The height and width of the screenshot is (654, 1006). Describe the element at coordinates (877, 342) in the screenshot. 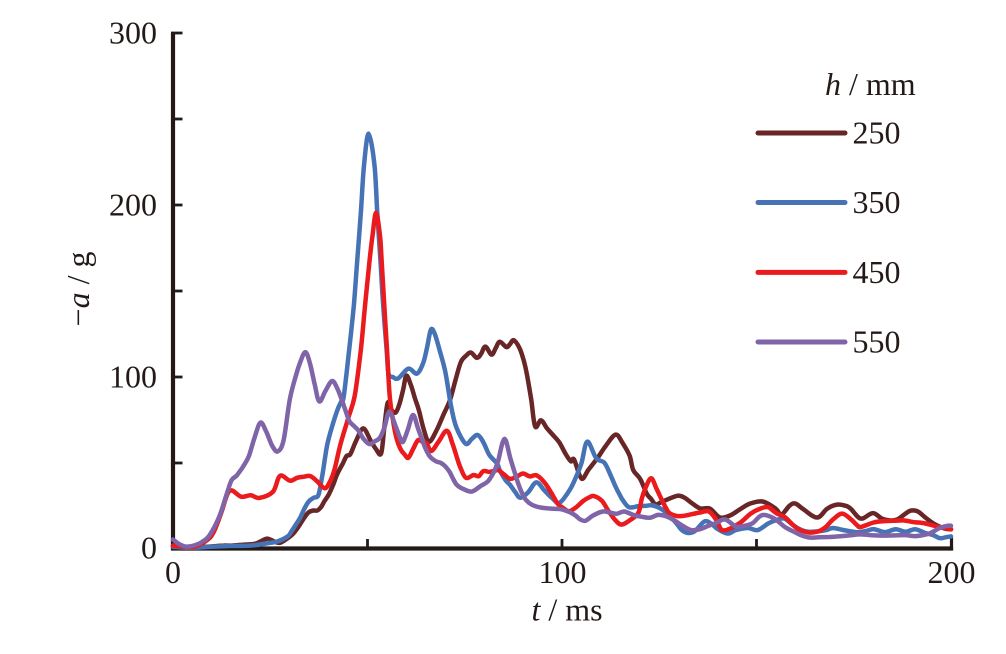

I see `svg-text: 550` at that location.